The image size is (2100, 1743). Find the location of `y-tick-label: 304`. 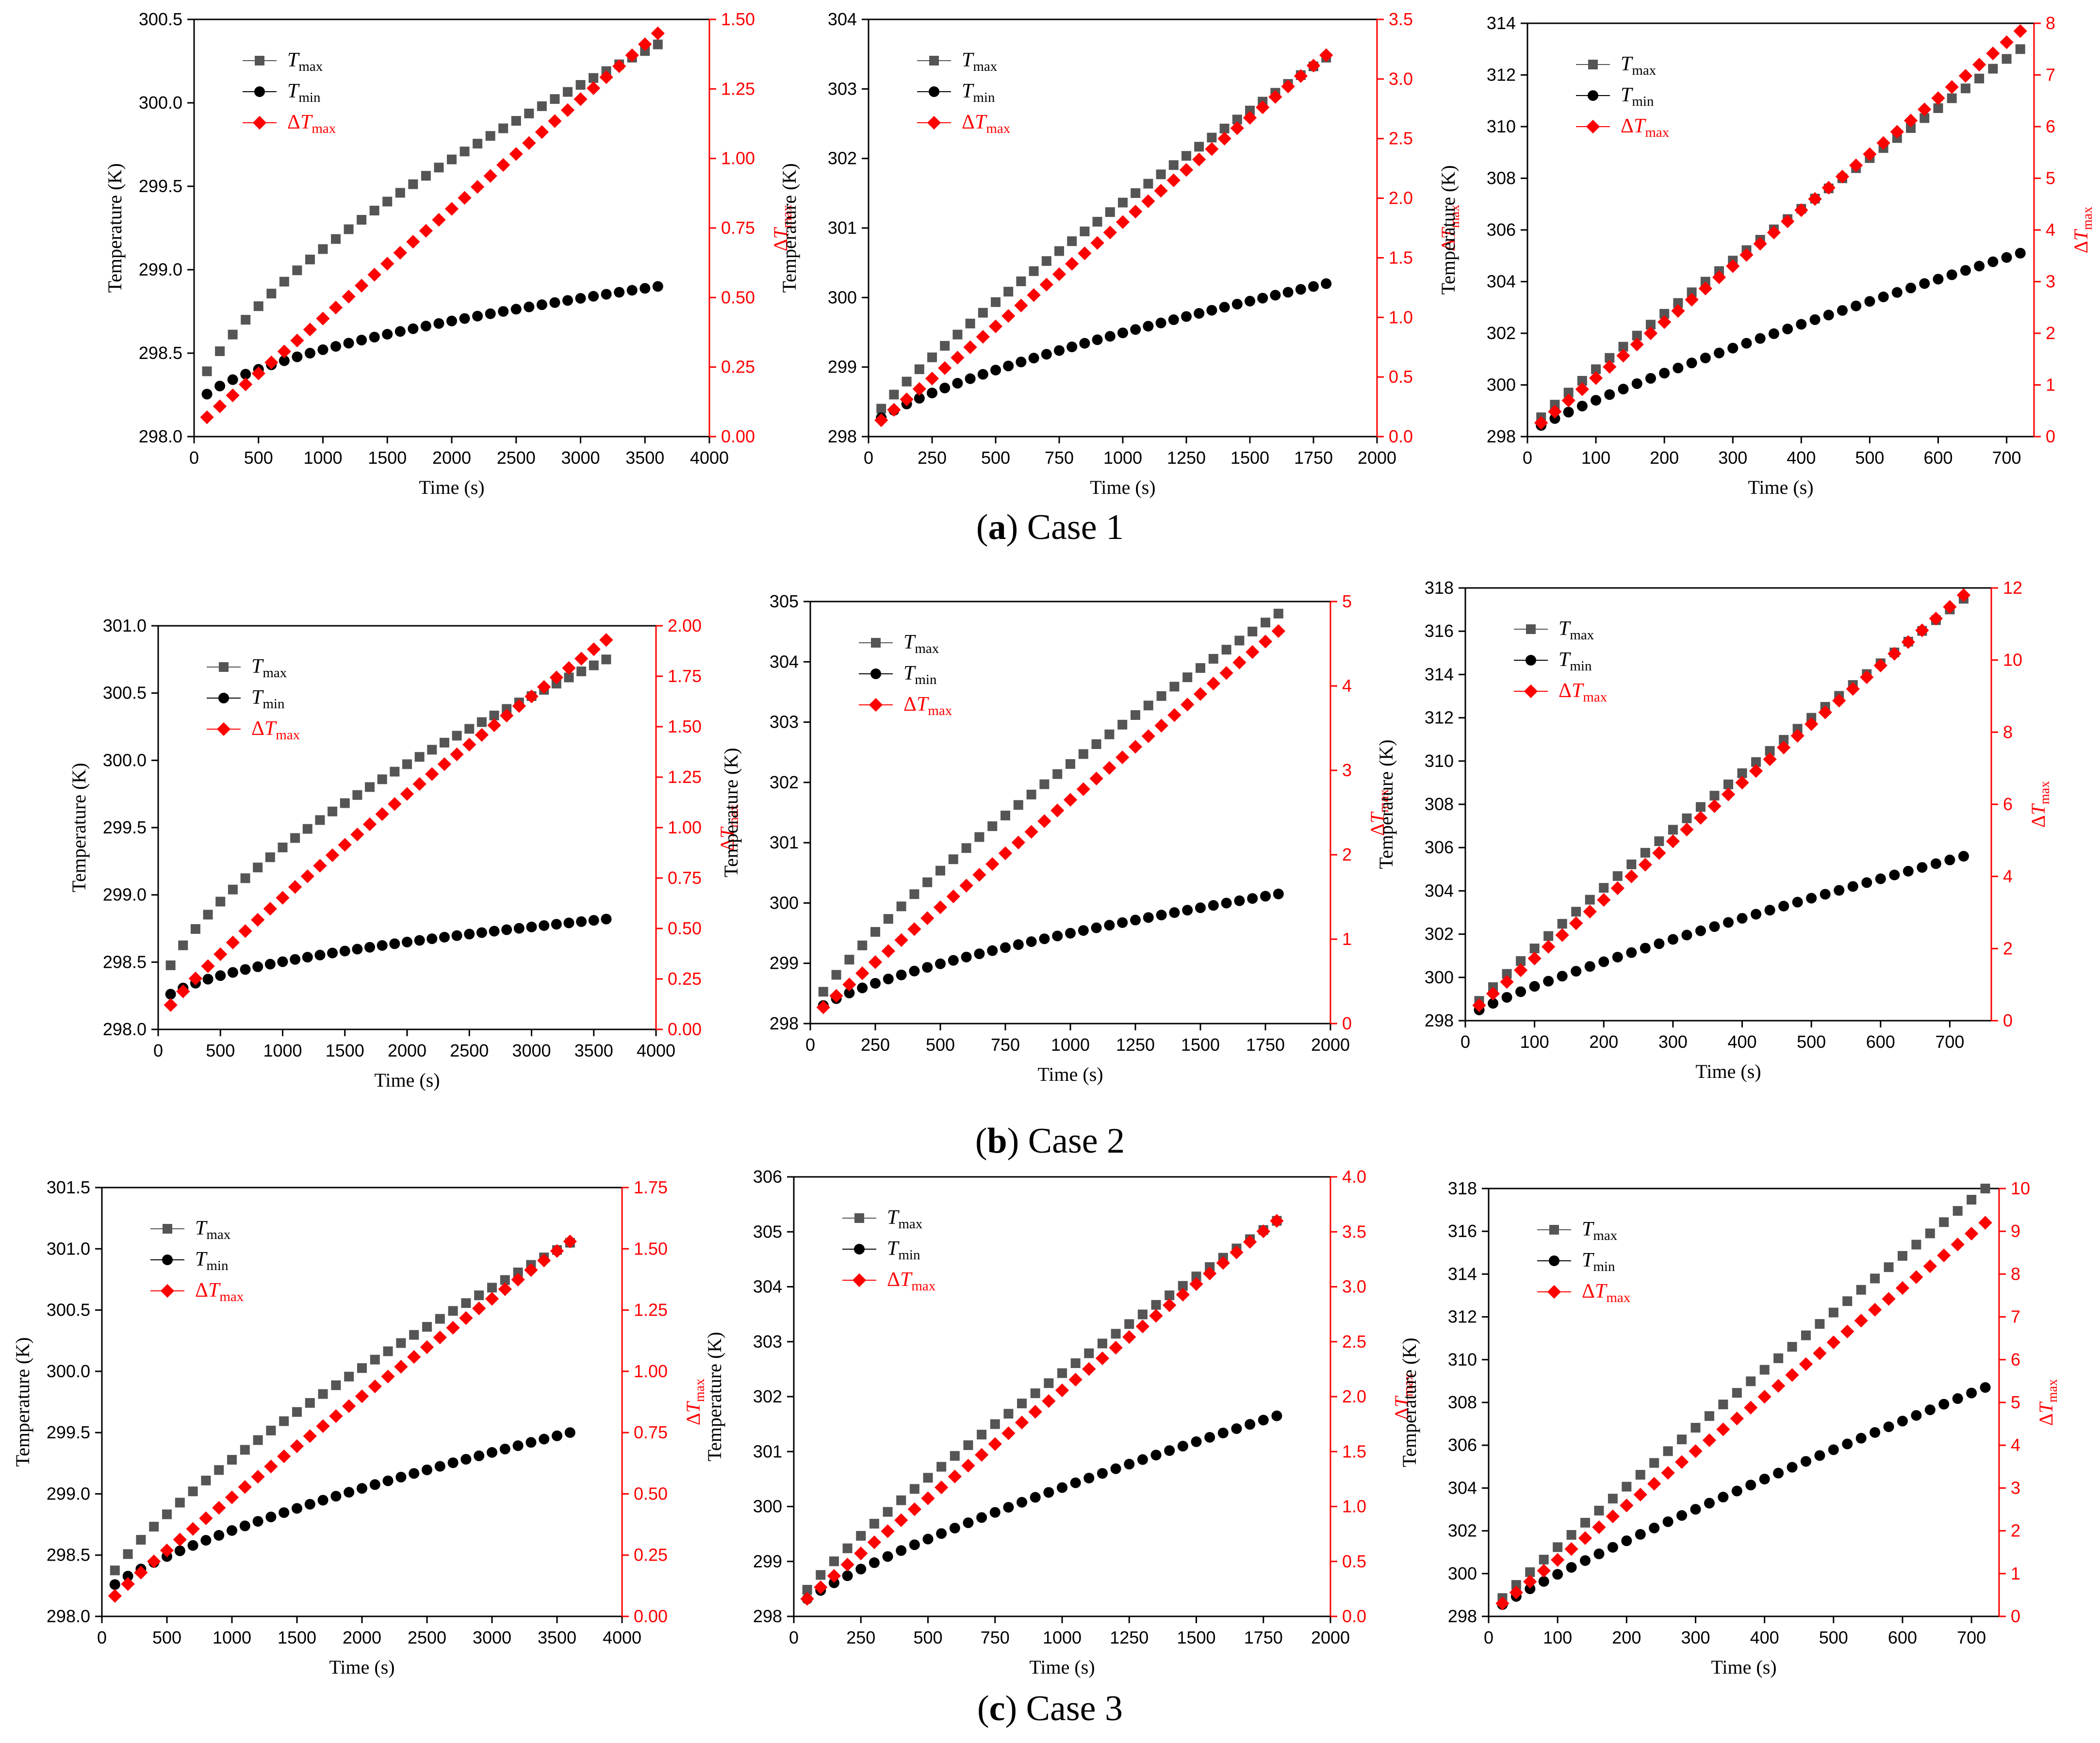

y-tick-label: 304 is located at coordinates (1439, 890).